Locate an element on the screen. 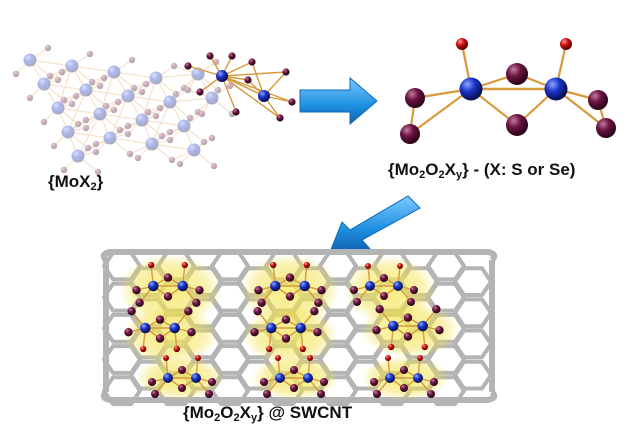 The height and width of the screenshot is (433, 636). nanotube-wall is located at coordinates (299, 396).